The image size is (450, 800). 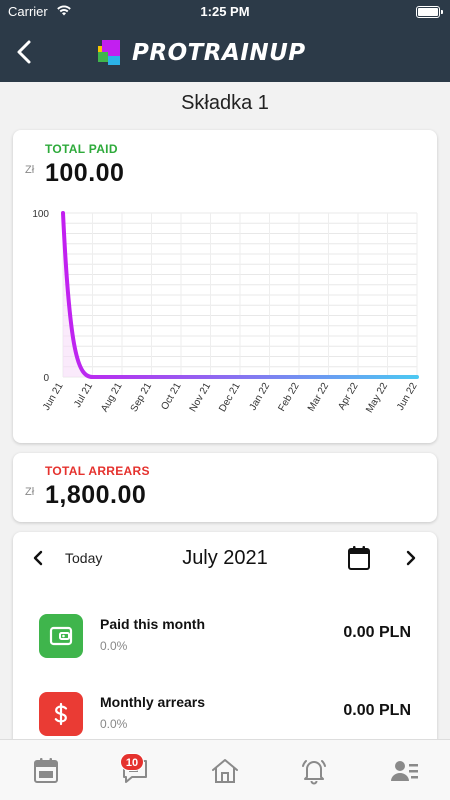 I want to click on app-logo: PROTRAINUP, so click(x=202, y=53).